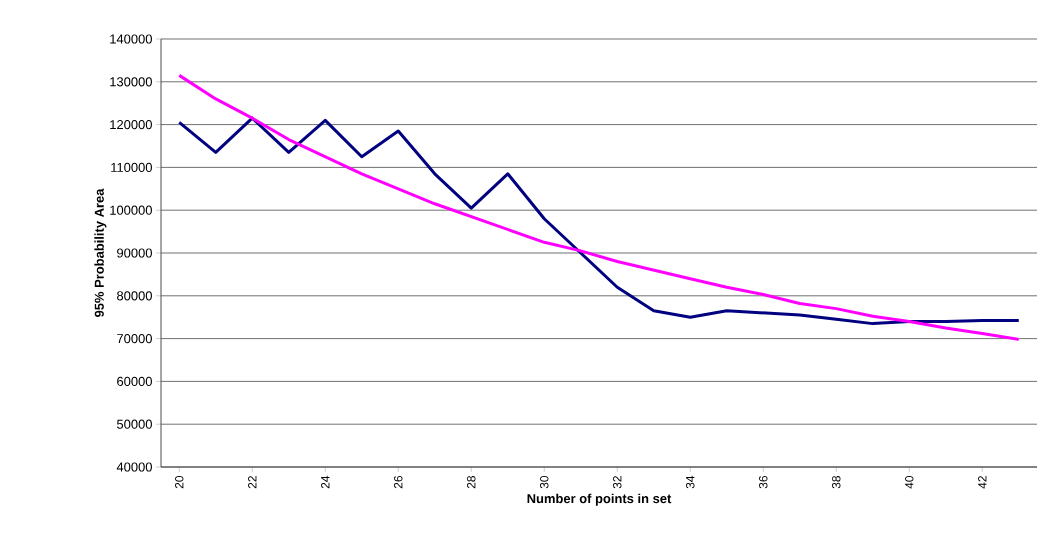 Image resolution: width=1059 pixels, height=549 pixels. What do you see at coordinates (134, 339) in the screenshot?
I see `y-tick-label: 70000` at bounding box center [134, 339].